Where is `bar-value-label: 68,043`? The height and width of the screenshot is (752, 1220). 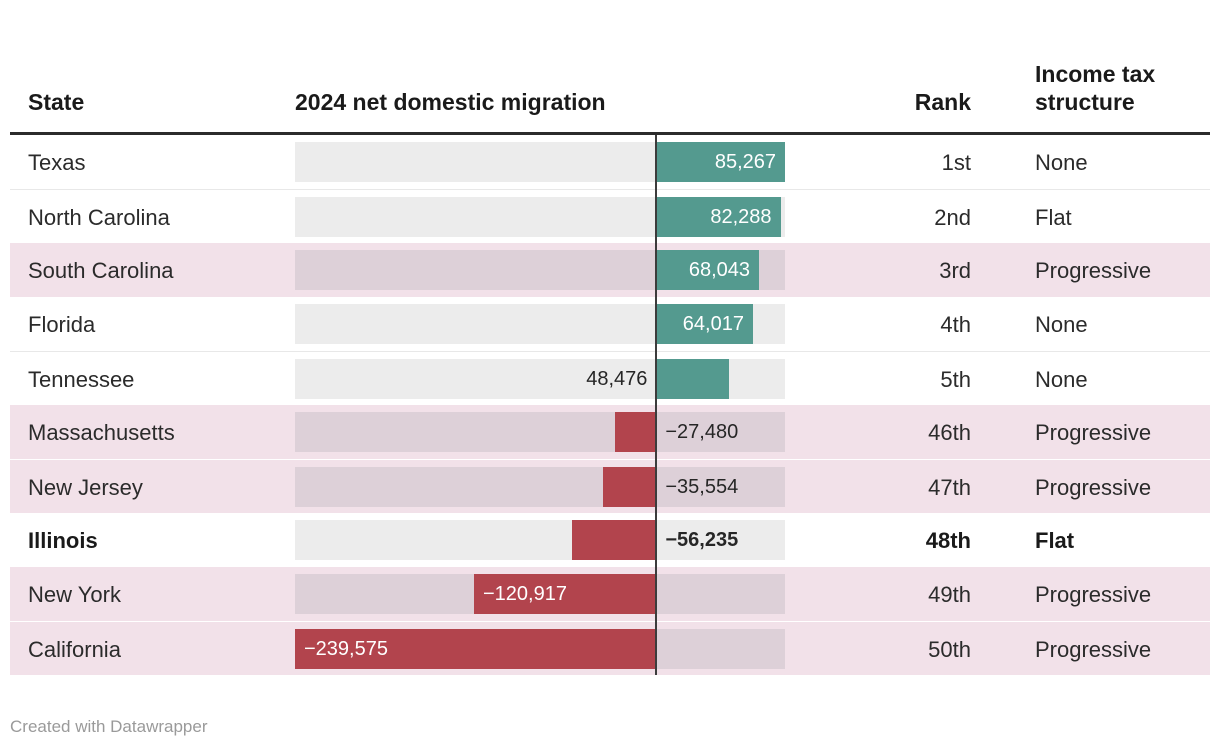
bar-value-label: 68,043 is located at coordinates (719, 270).